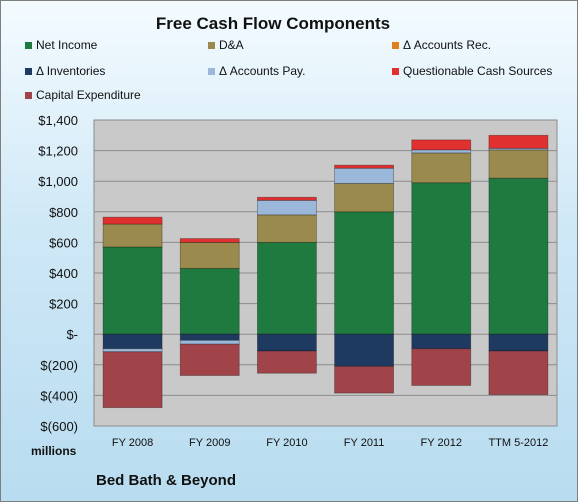  What do you see at coordinates (54, 451) in the screenshot?
I see `units-label: millions` at bounding box center [54, 451].